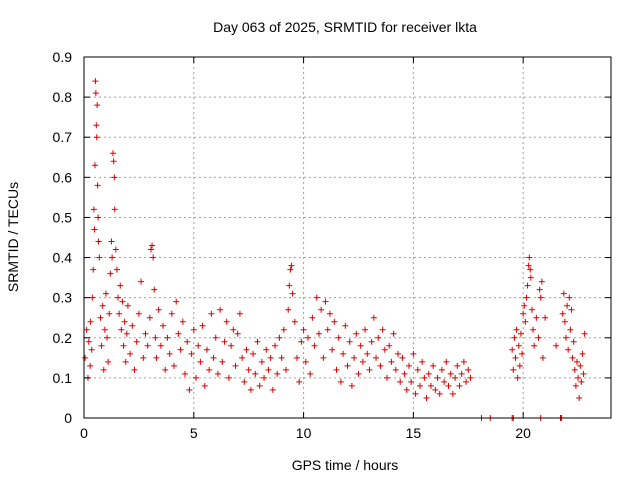 The width and height of the screenshot is (640, 480). I want to click on x-axis-label: GPS time / hours, so click(345, 465).